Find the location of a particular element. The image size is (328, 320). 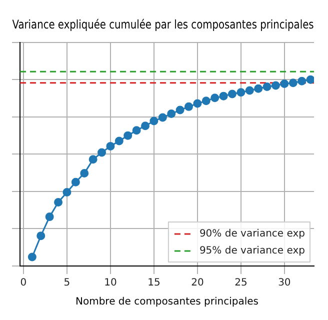

chart-title: Variance expliquée cumulée par les composantes principales is located at coordinates (163, 24).